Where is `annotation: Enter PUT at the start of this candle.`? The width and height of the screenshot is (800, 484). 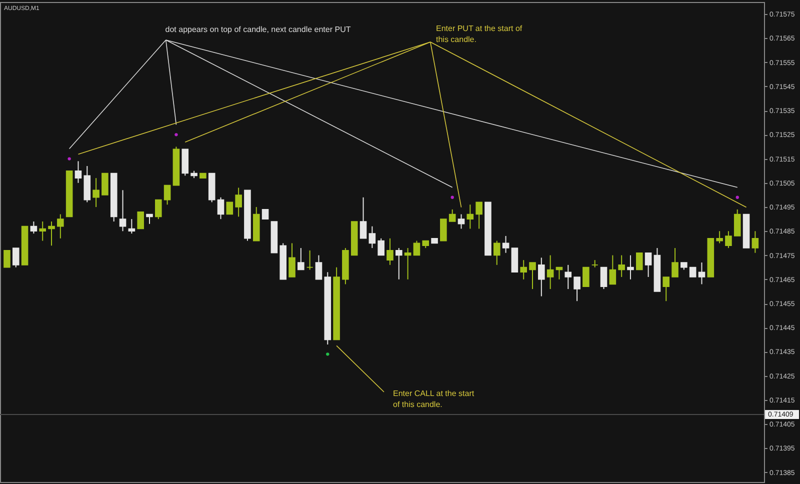
annotation: Enter PUT at the start of this candle. is located at coordinates (479, 34).